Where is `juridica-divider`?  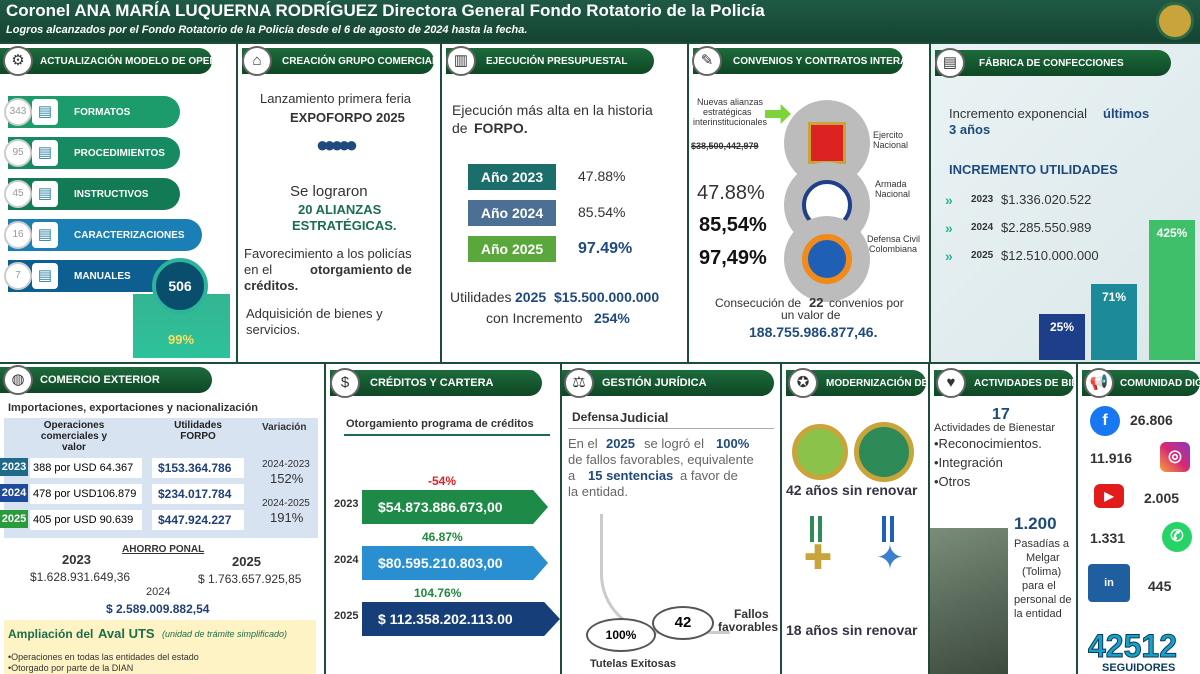 juridica-divider is located at coordinates (671, 428).